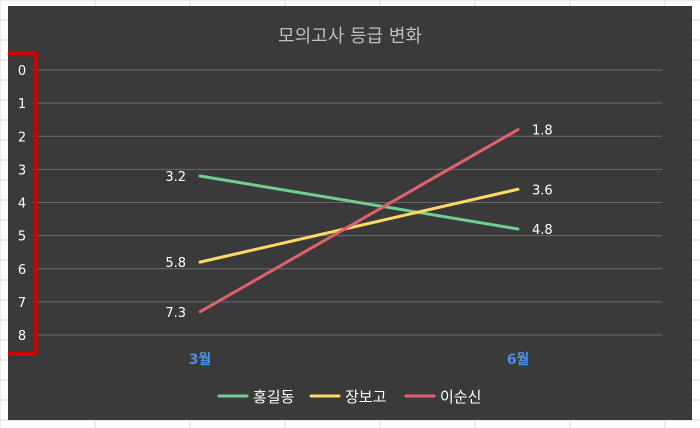 Image resolution: width=700 pixels, height=428 pixels. I want to click on y-axis-ticks: 0 1 2 3 4 5 6 7 8, so click(22, 204).